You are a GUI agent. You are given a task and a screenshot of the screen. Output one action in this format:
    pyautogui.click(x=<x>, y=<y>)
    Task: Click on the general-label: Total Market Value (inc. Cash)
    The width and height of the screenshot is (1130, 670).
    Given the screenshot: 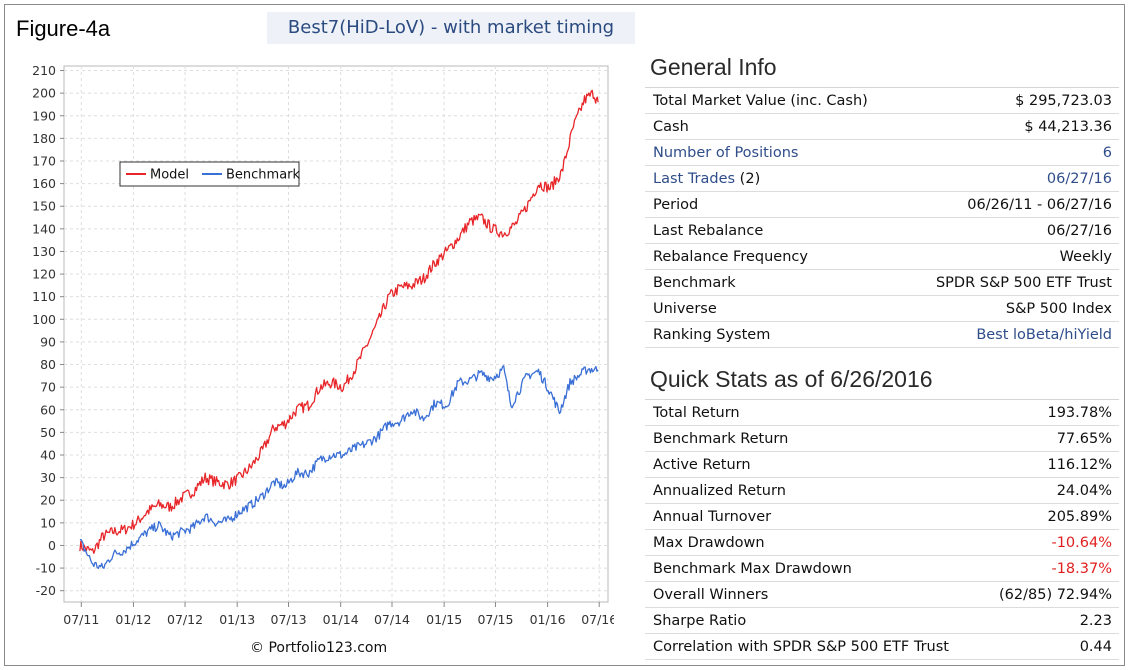 What is the action you would take?
    pyautogui.click(x=760, y=101)
    